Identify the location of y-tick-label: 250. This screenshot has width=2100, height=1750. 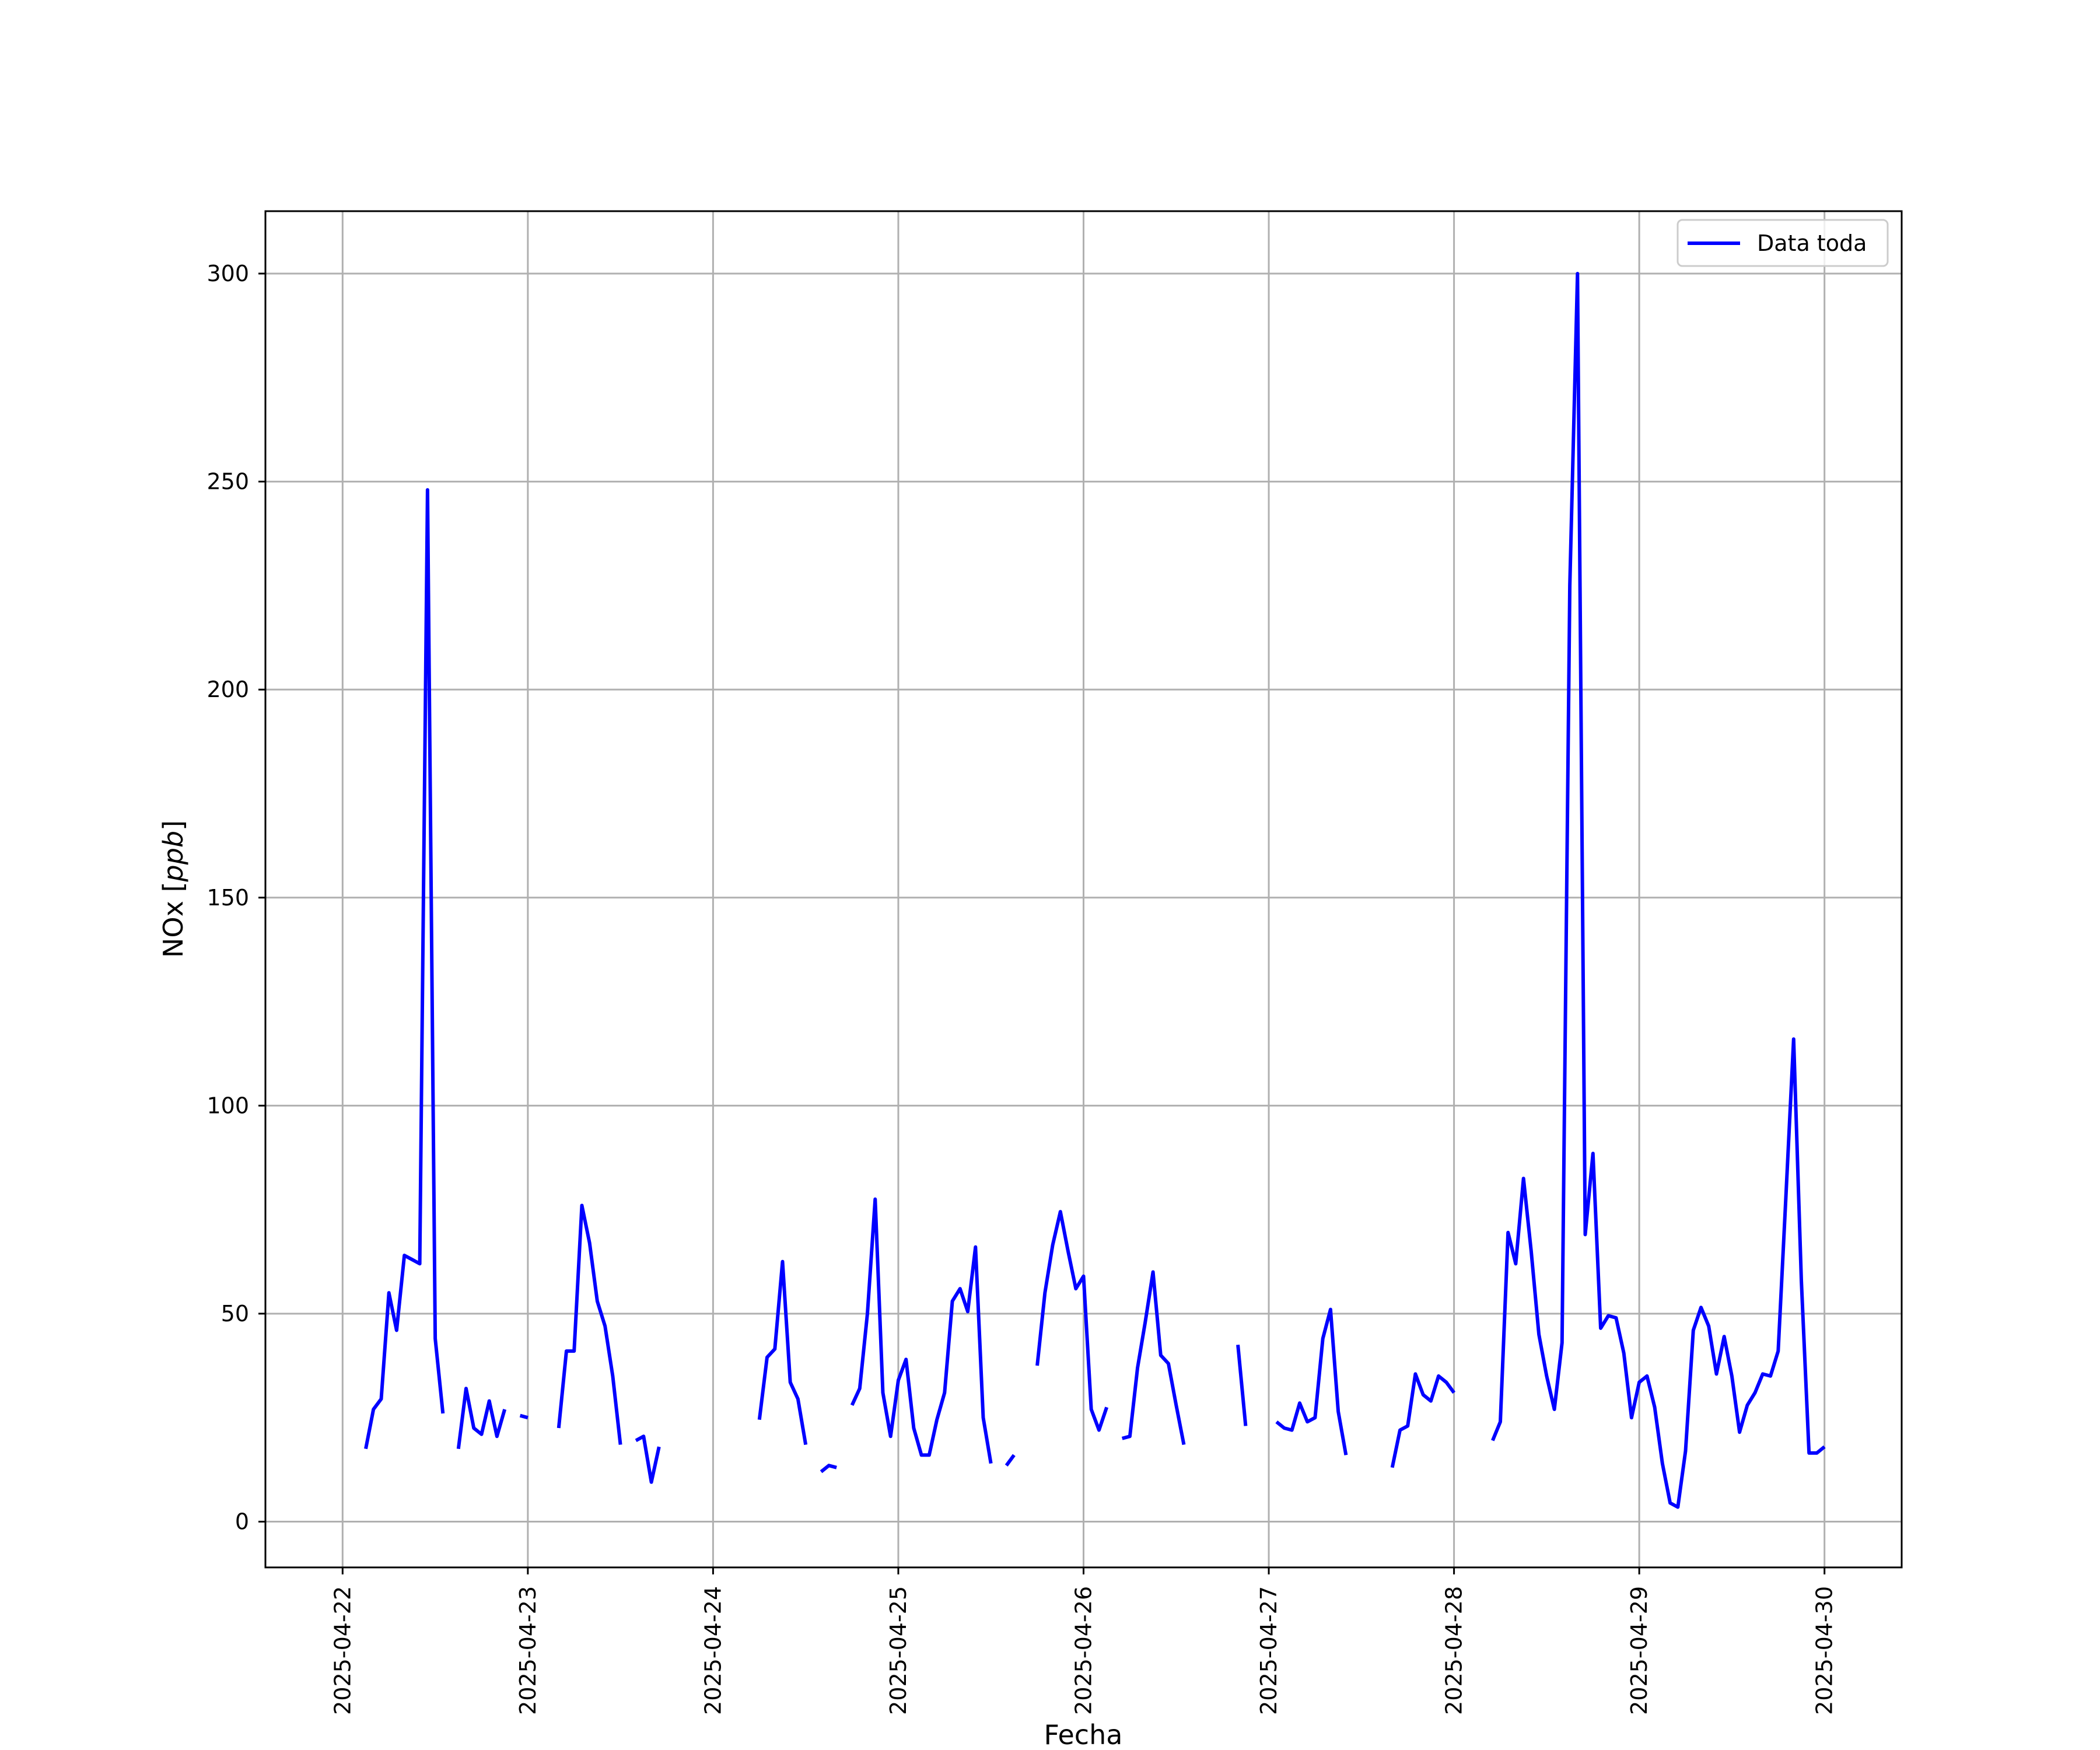
(228, 482).